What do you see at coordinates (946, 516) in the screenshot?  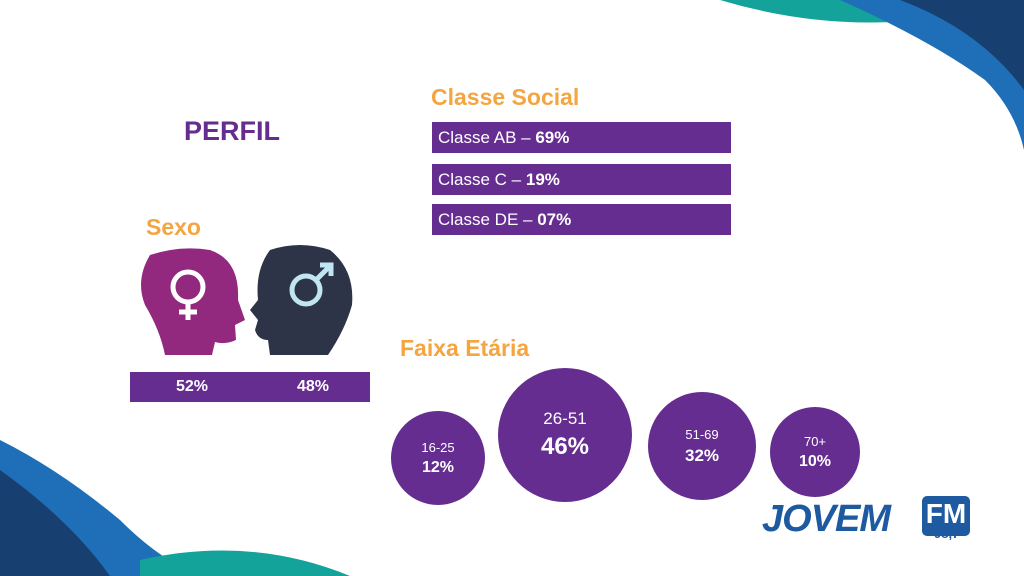 I see `logo-brand: FM` at bounding box center [946, 516].